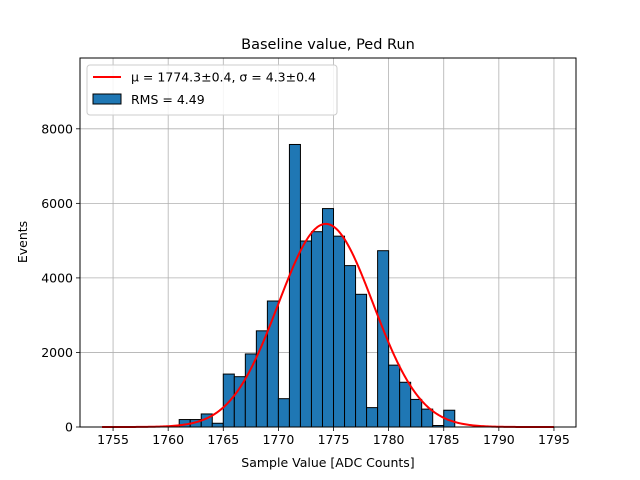  I want to click on legend-rms-patch-swatch, so click(107, 99).